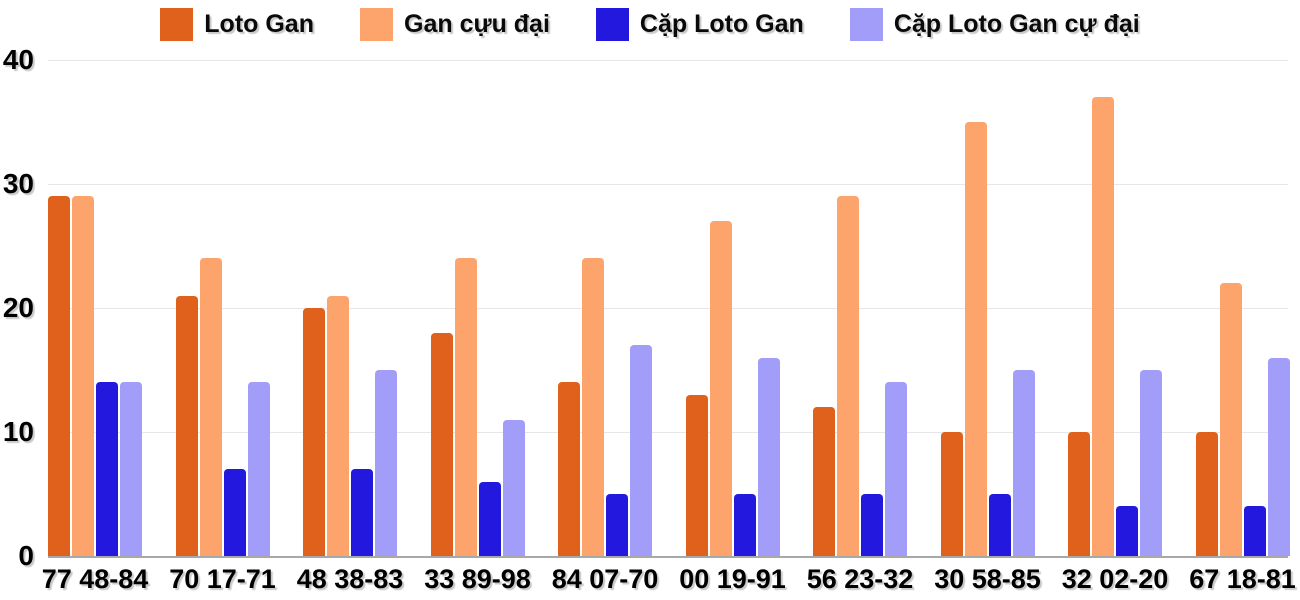  Describe the element at coordinates (95, 579) in the screenshot. I see `x-axis-label: 77 48-84` at that location.